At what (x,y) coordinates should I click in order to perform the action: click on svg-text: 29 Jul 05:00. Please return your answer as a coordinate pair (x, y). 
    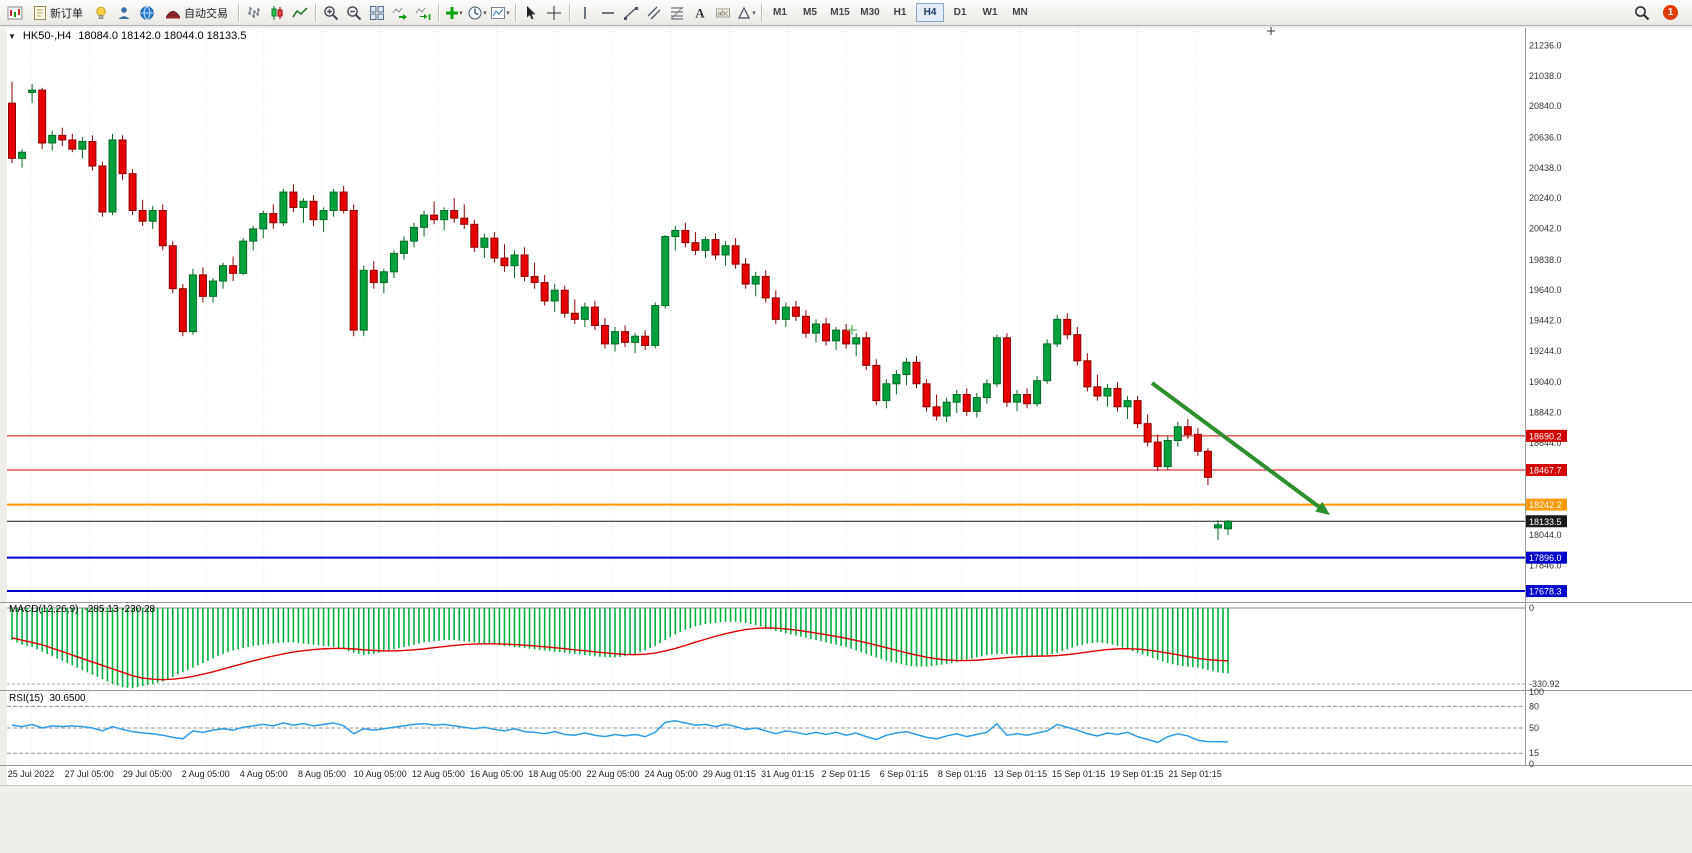
    Looking at the image, I should click on (147, 774).